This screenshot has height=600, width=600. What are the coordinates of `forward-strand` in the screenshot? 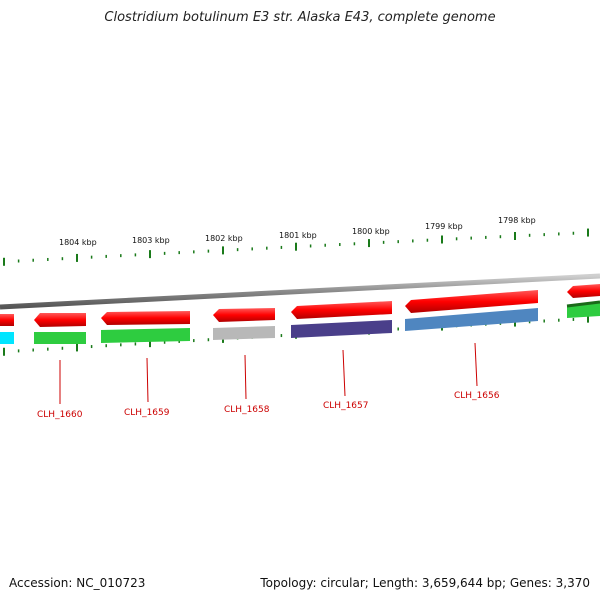 It's located at (300, 305).